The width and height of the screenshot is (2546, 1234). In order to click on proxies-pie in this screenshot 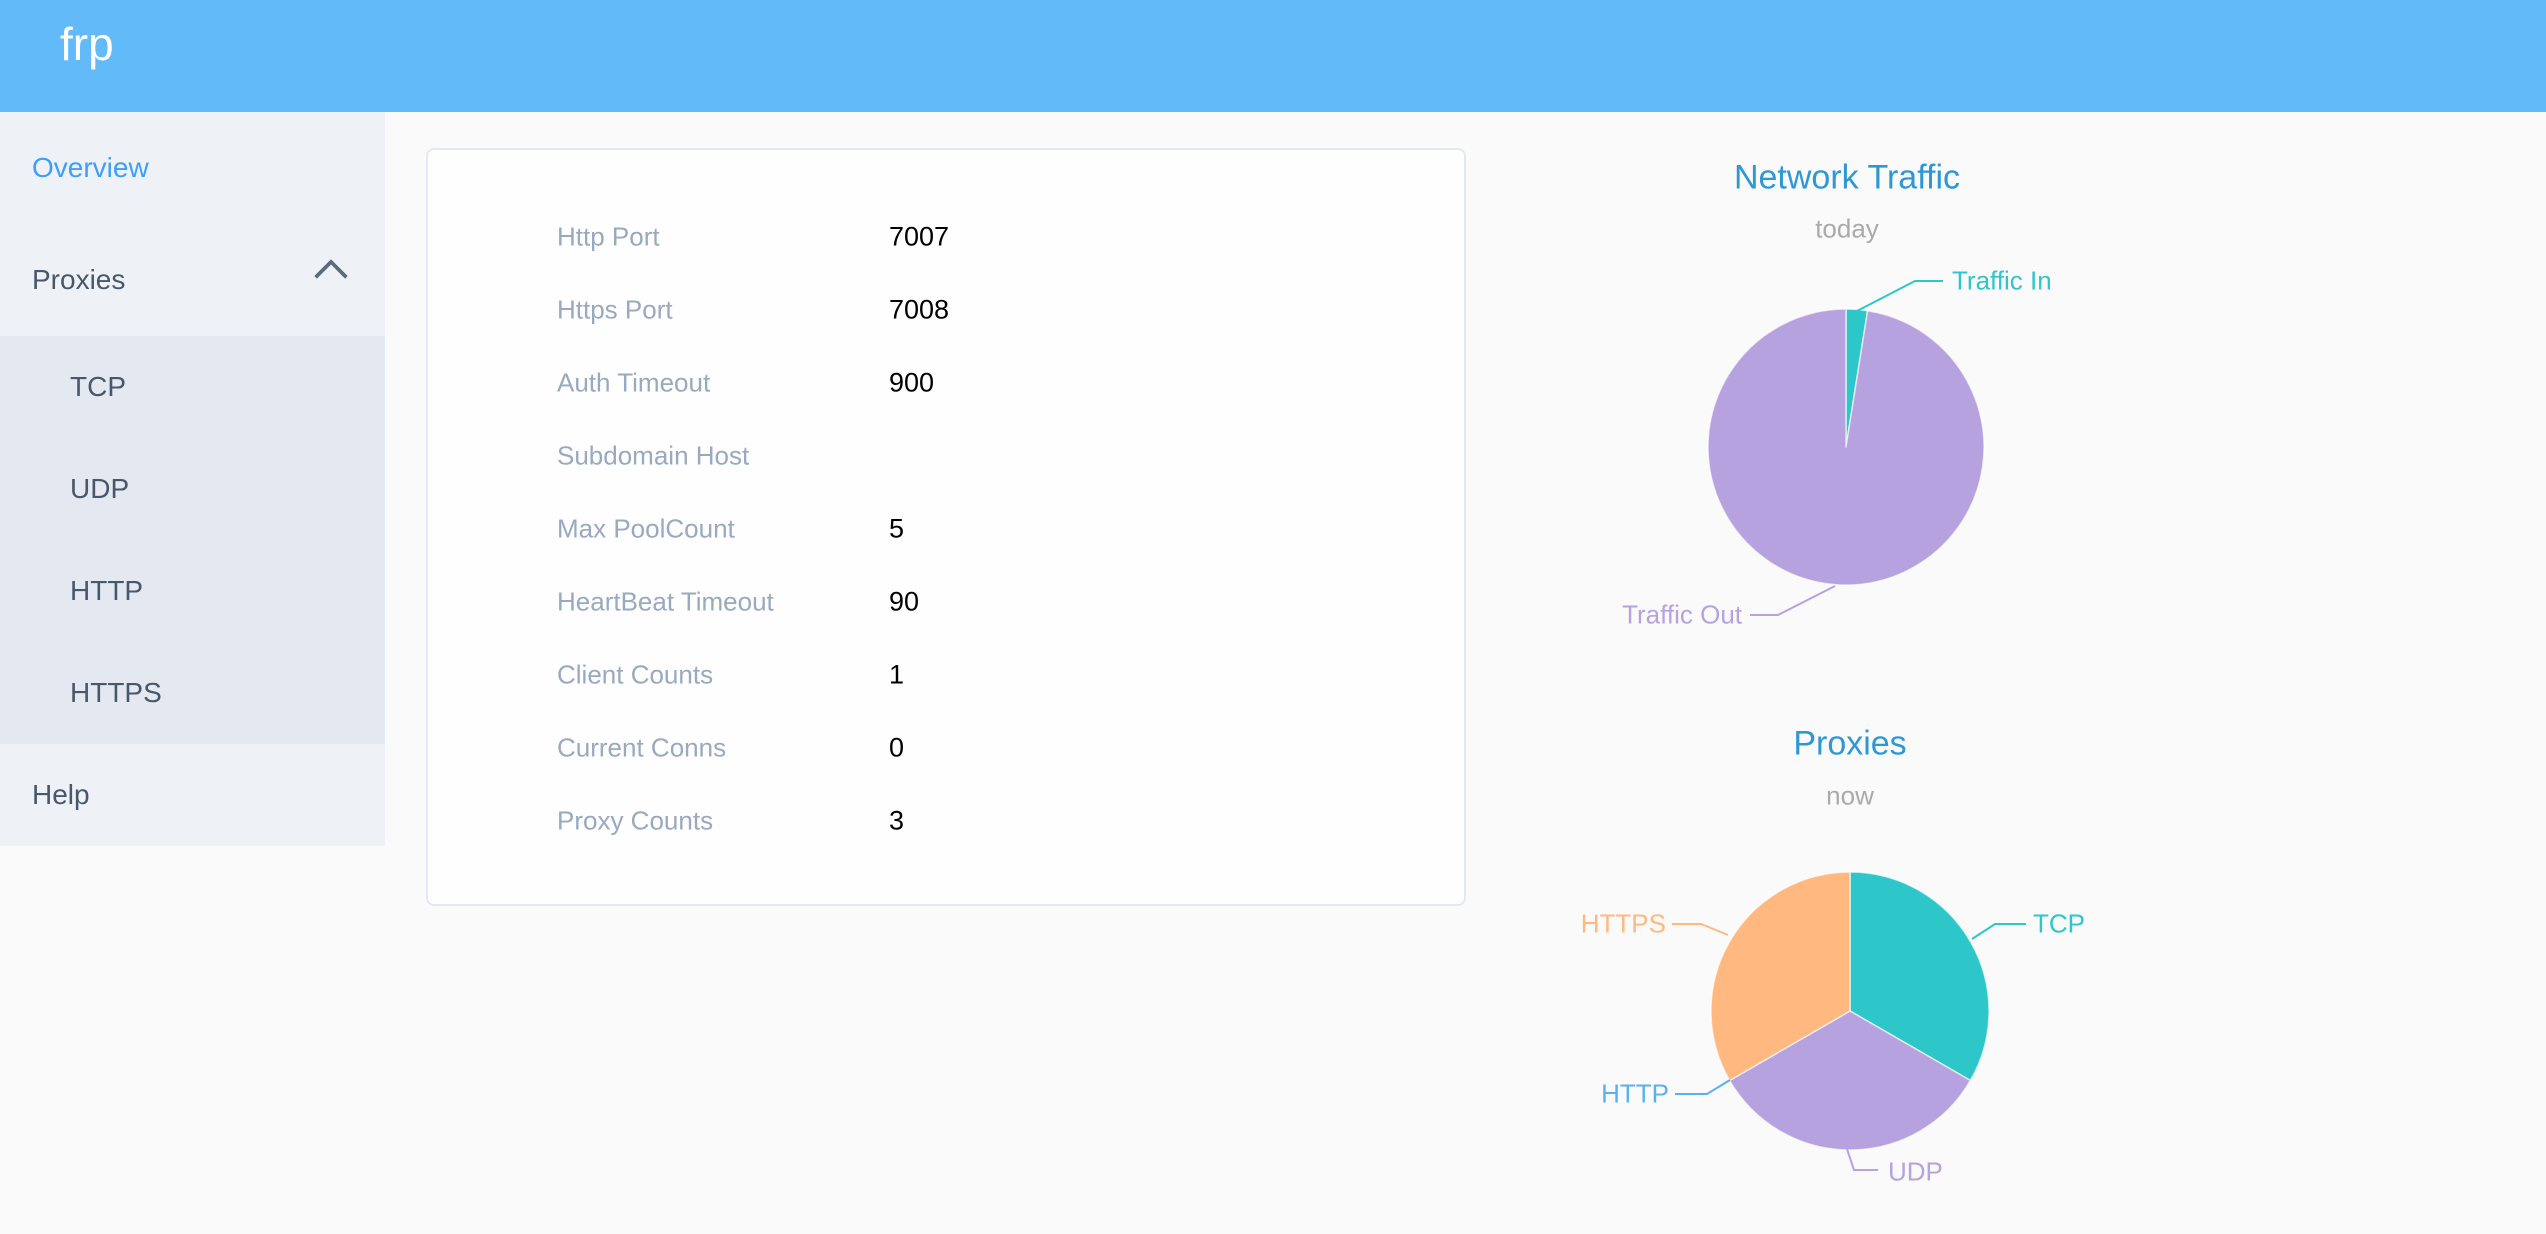, I will do `click(1849, 1021)`.